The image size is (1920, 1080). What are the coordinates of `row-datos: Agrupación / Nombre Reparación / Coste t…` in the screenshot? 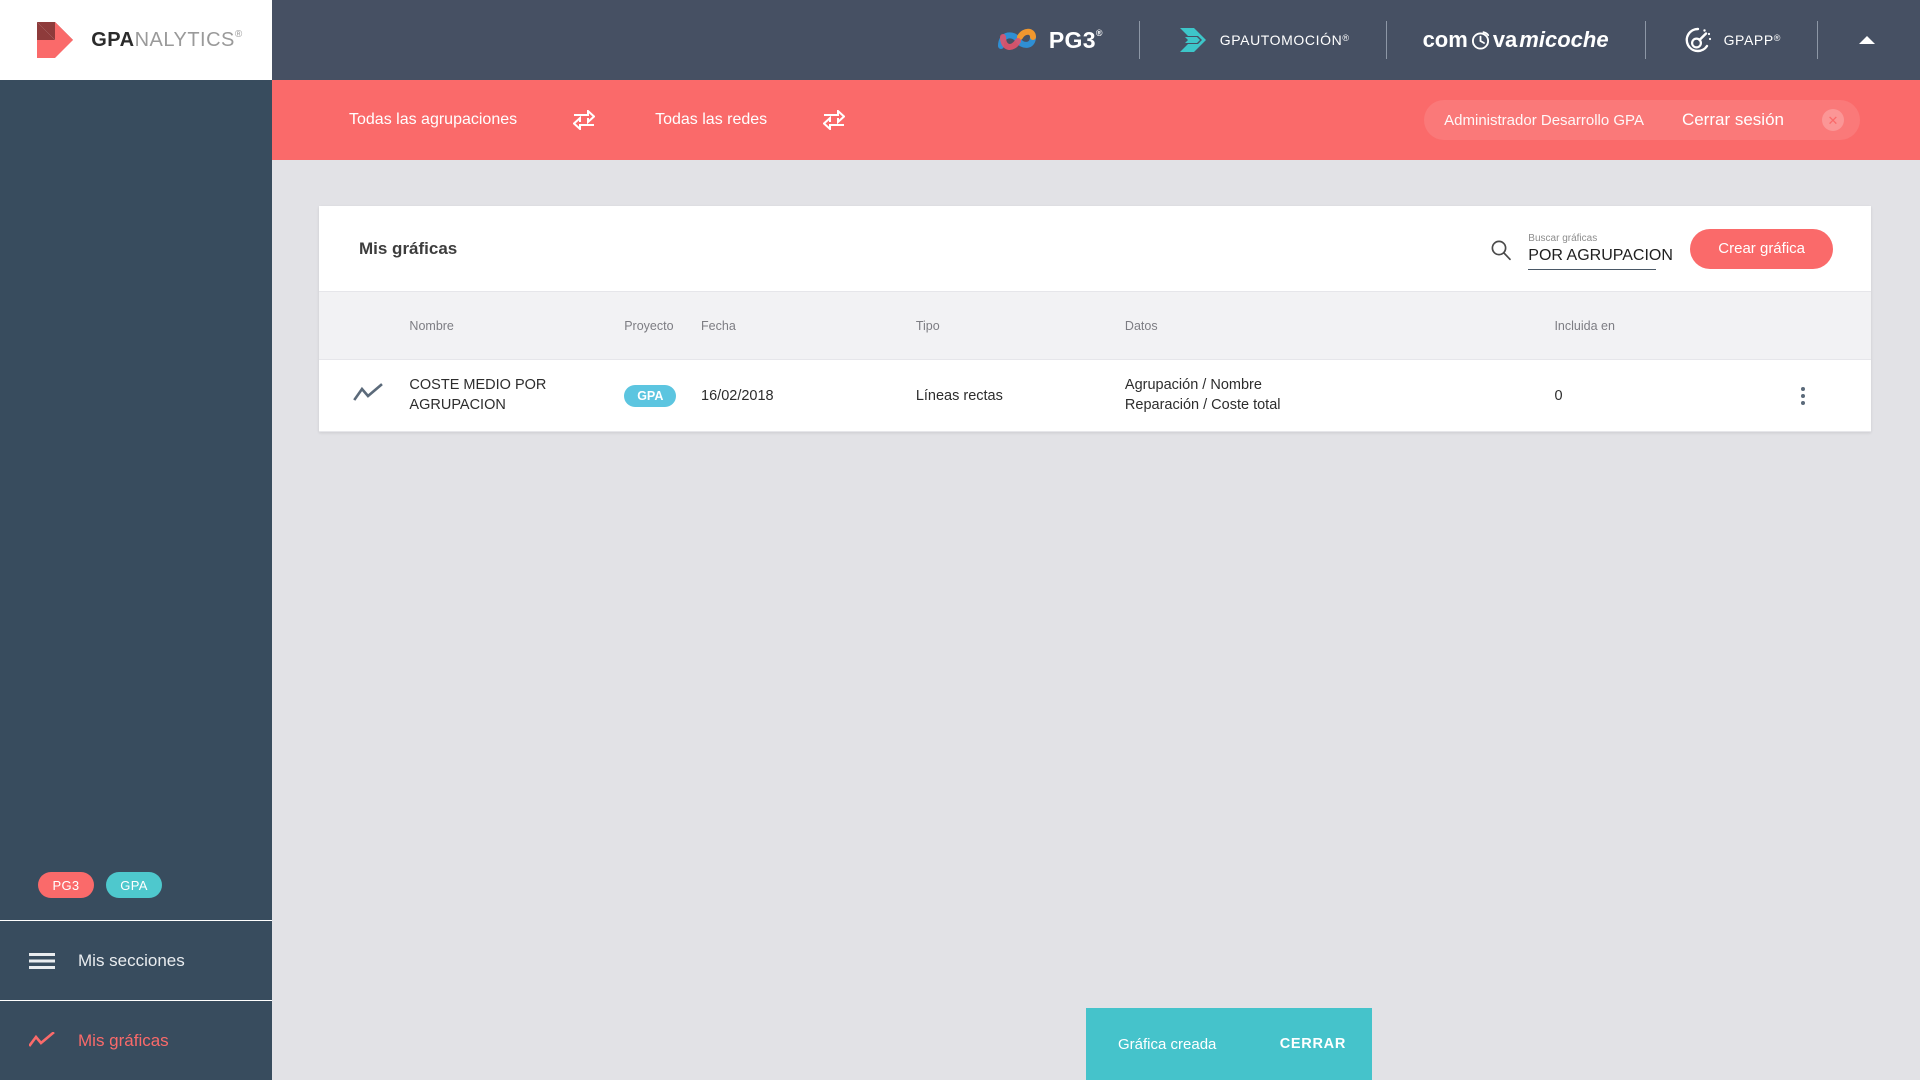 It's located at (1340, 396).